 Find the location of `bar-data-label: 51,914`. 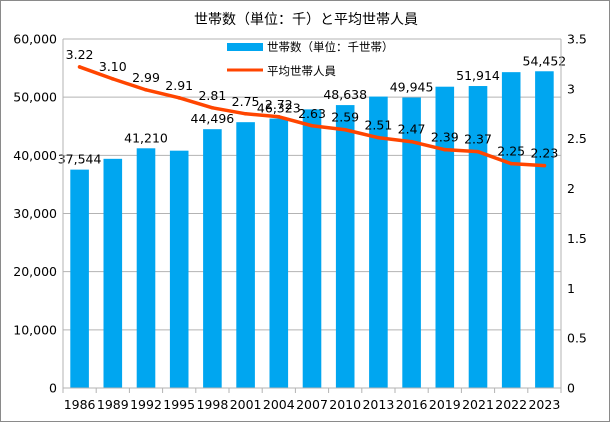

bar-data-label: 51,914 is located at coordinates (478, 75).